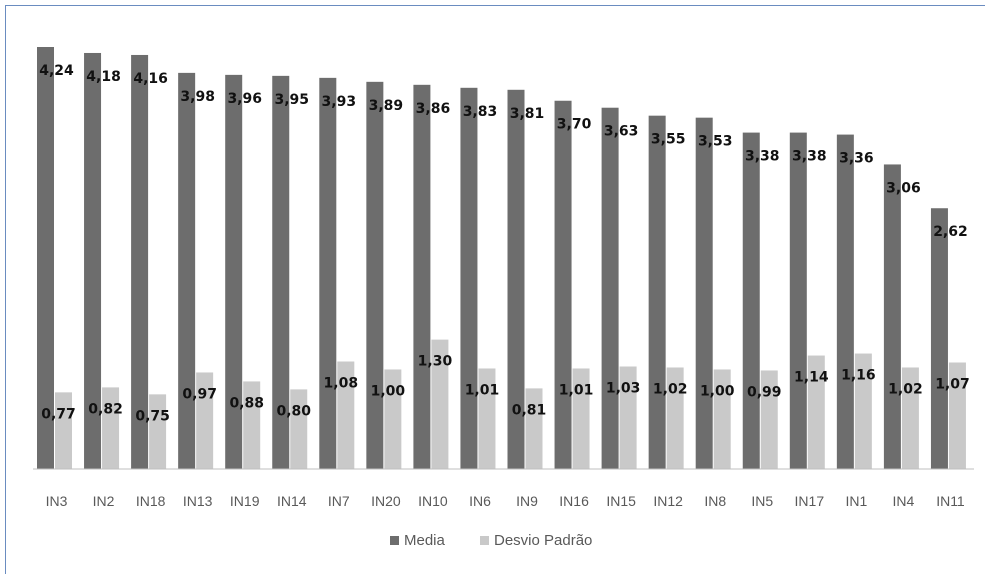 This screenshot has width=985, height=574. What do you see at coordinates (140, 261) in the screenshot?
I see `bar-media-in18` at bounding box center [140, 261].